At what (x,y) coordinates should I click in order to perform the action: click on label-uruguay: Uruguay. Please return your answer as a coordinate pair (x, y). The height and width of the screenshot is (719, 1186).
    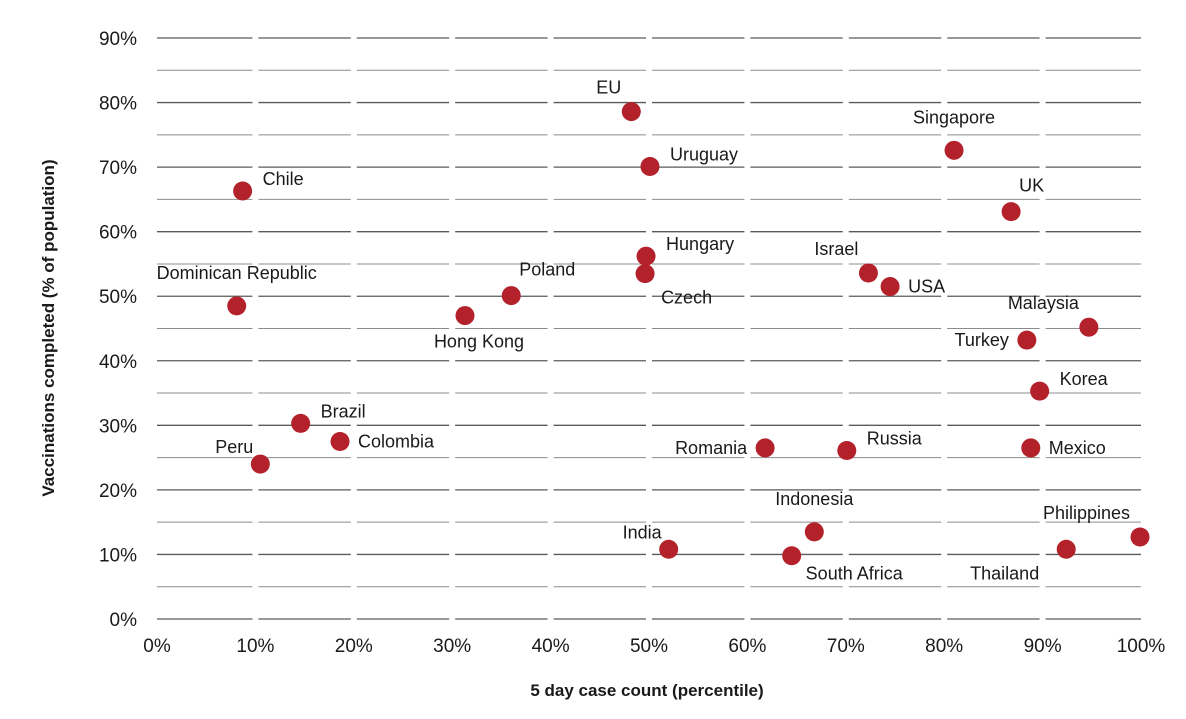
    Looking at the image, I should click on (704, 154).